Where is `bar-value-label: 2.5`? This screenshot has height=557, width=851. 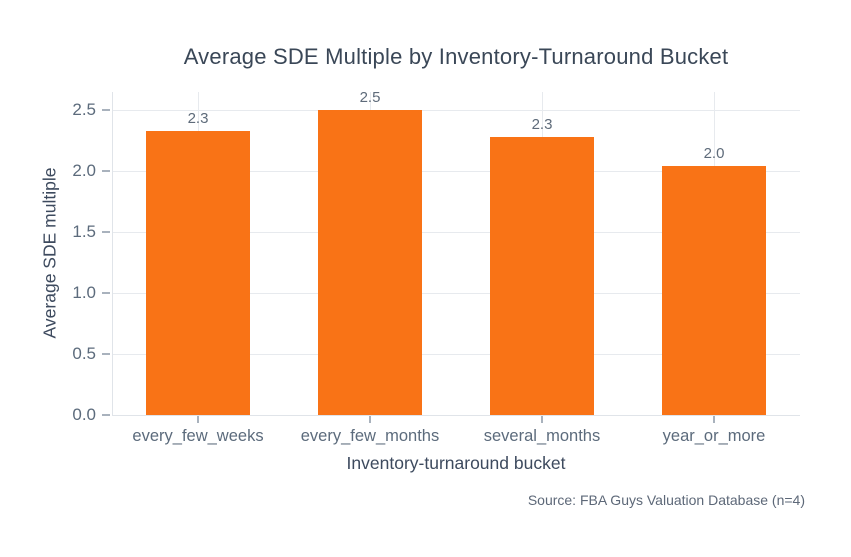 bar-value-label: 2.5 is located at coordinates (370, 98).